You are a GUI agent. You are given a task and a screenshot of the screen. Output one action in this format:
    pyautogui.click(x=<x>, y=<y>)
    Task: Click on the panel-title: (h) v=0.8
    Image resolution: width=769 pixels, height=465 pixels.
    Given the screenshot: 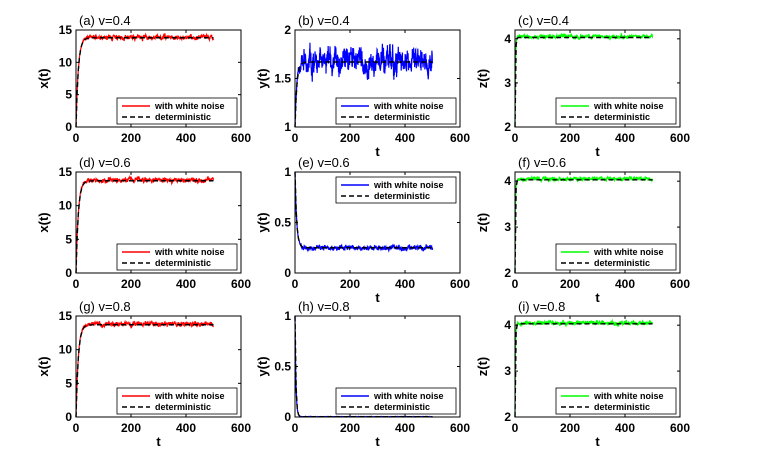 What is the action you would take?
    pyautogui.click(x=324, y=306)
    